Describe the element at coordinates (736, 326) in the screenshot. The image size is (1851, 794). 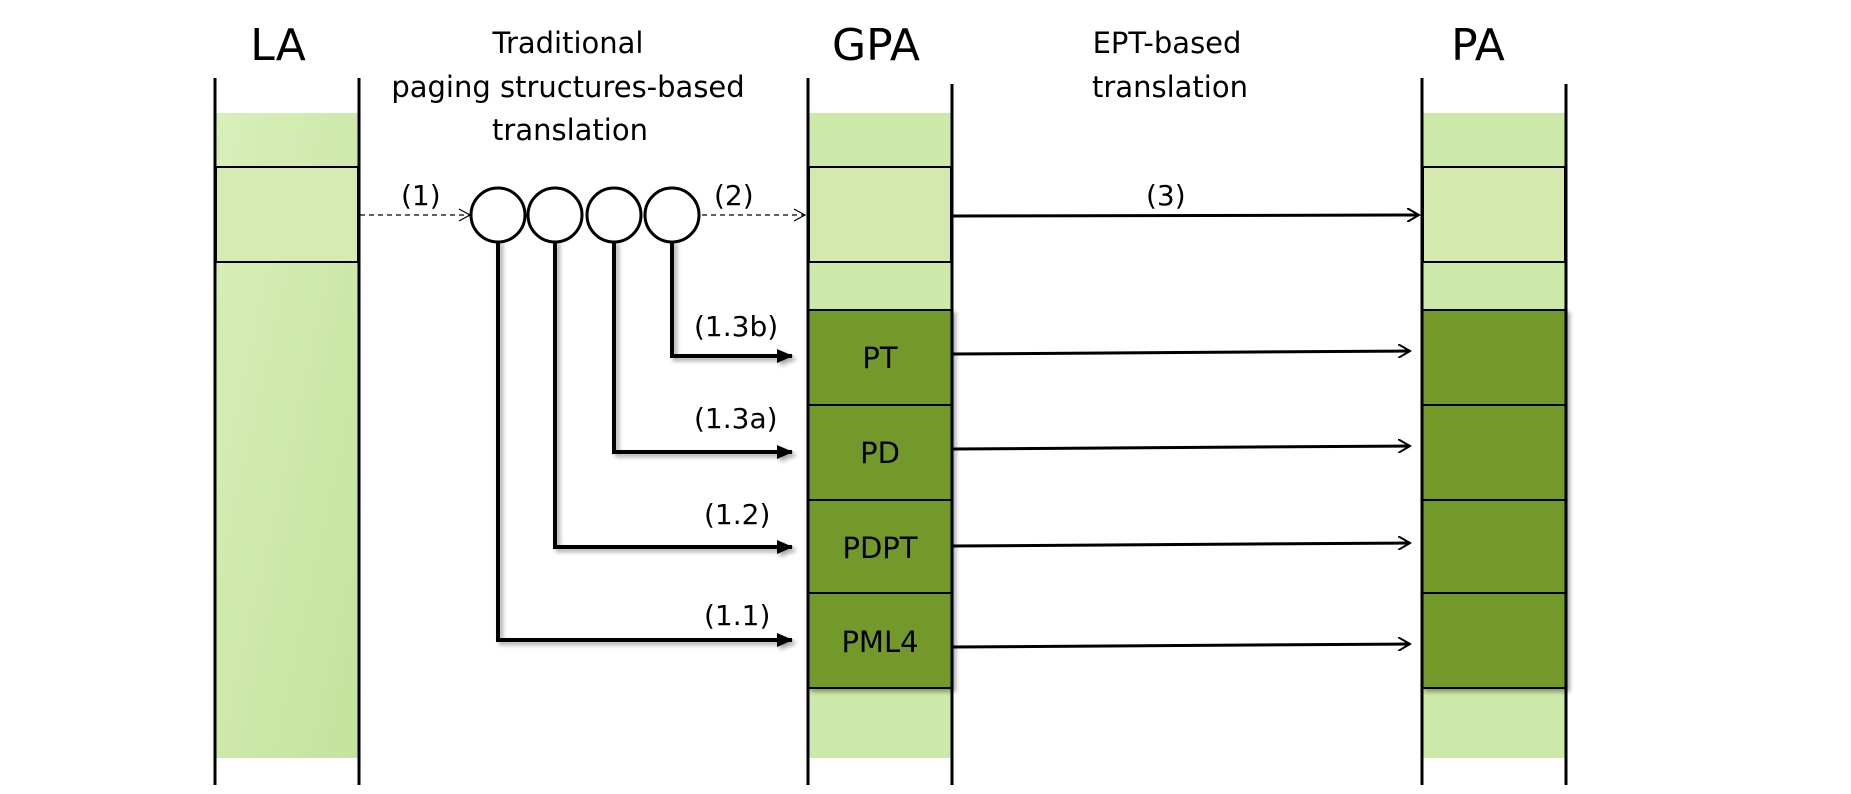
I see `label-step-1-3b: (1.3b)` at that location.